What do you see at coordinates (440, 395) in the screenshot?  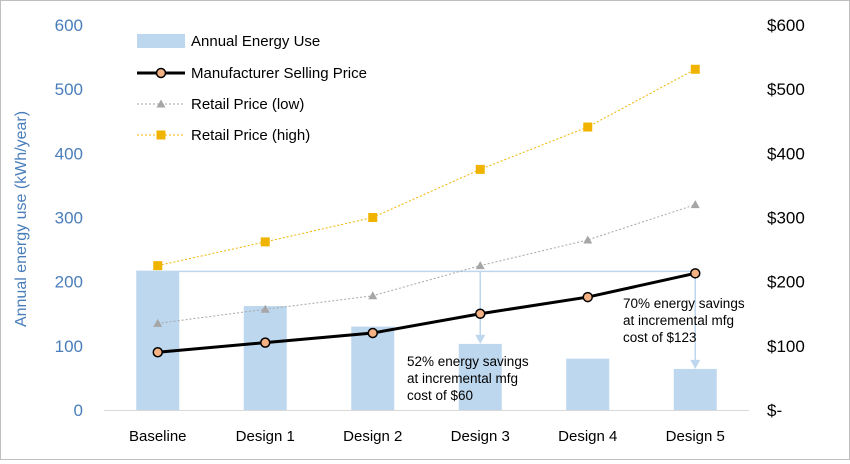 I see `annotation-line: cost of $60` at bounding box center [440, 395].